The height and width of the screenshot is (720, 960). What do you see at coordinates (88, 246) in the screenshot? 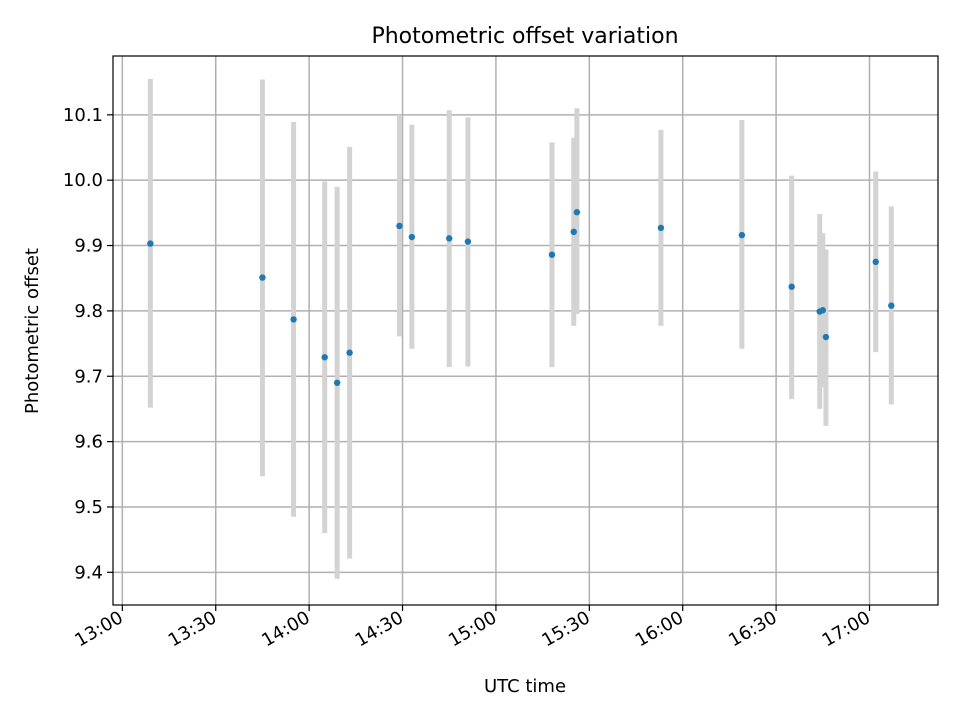
I see `y-tick-label: 9.9` at bounding box center [88, 246].